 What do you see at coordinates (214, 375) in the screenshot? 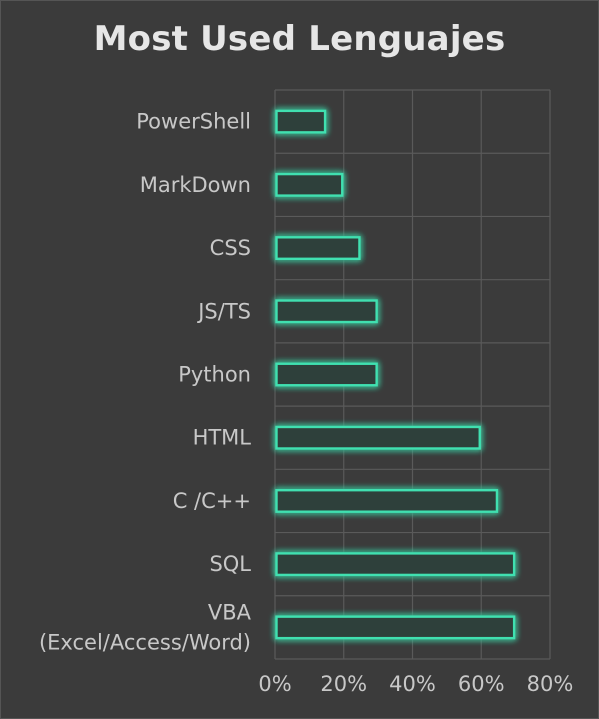
I see `category-label: Python` at bounding box center [214, 375].